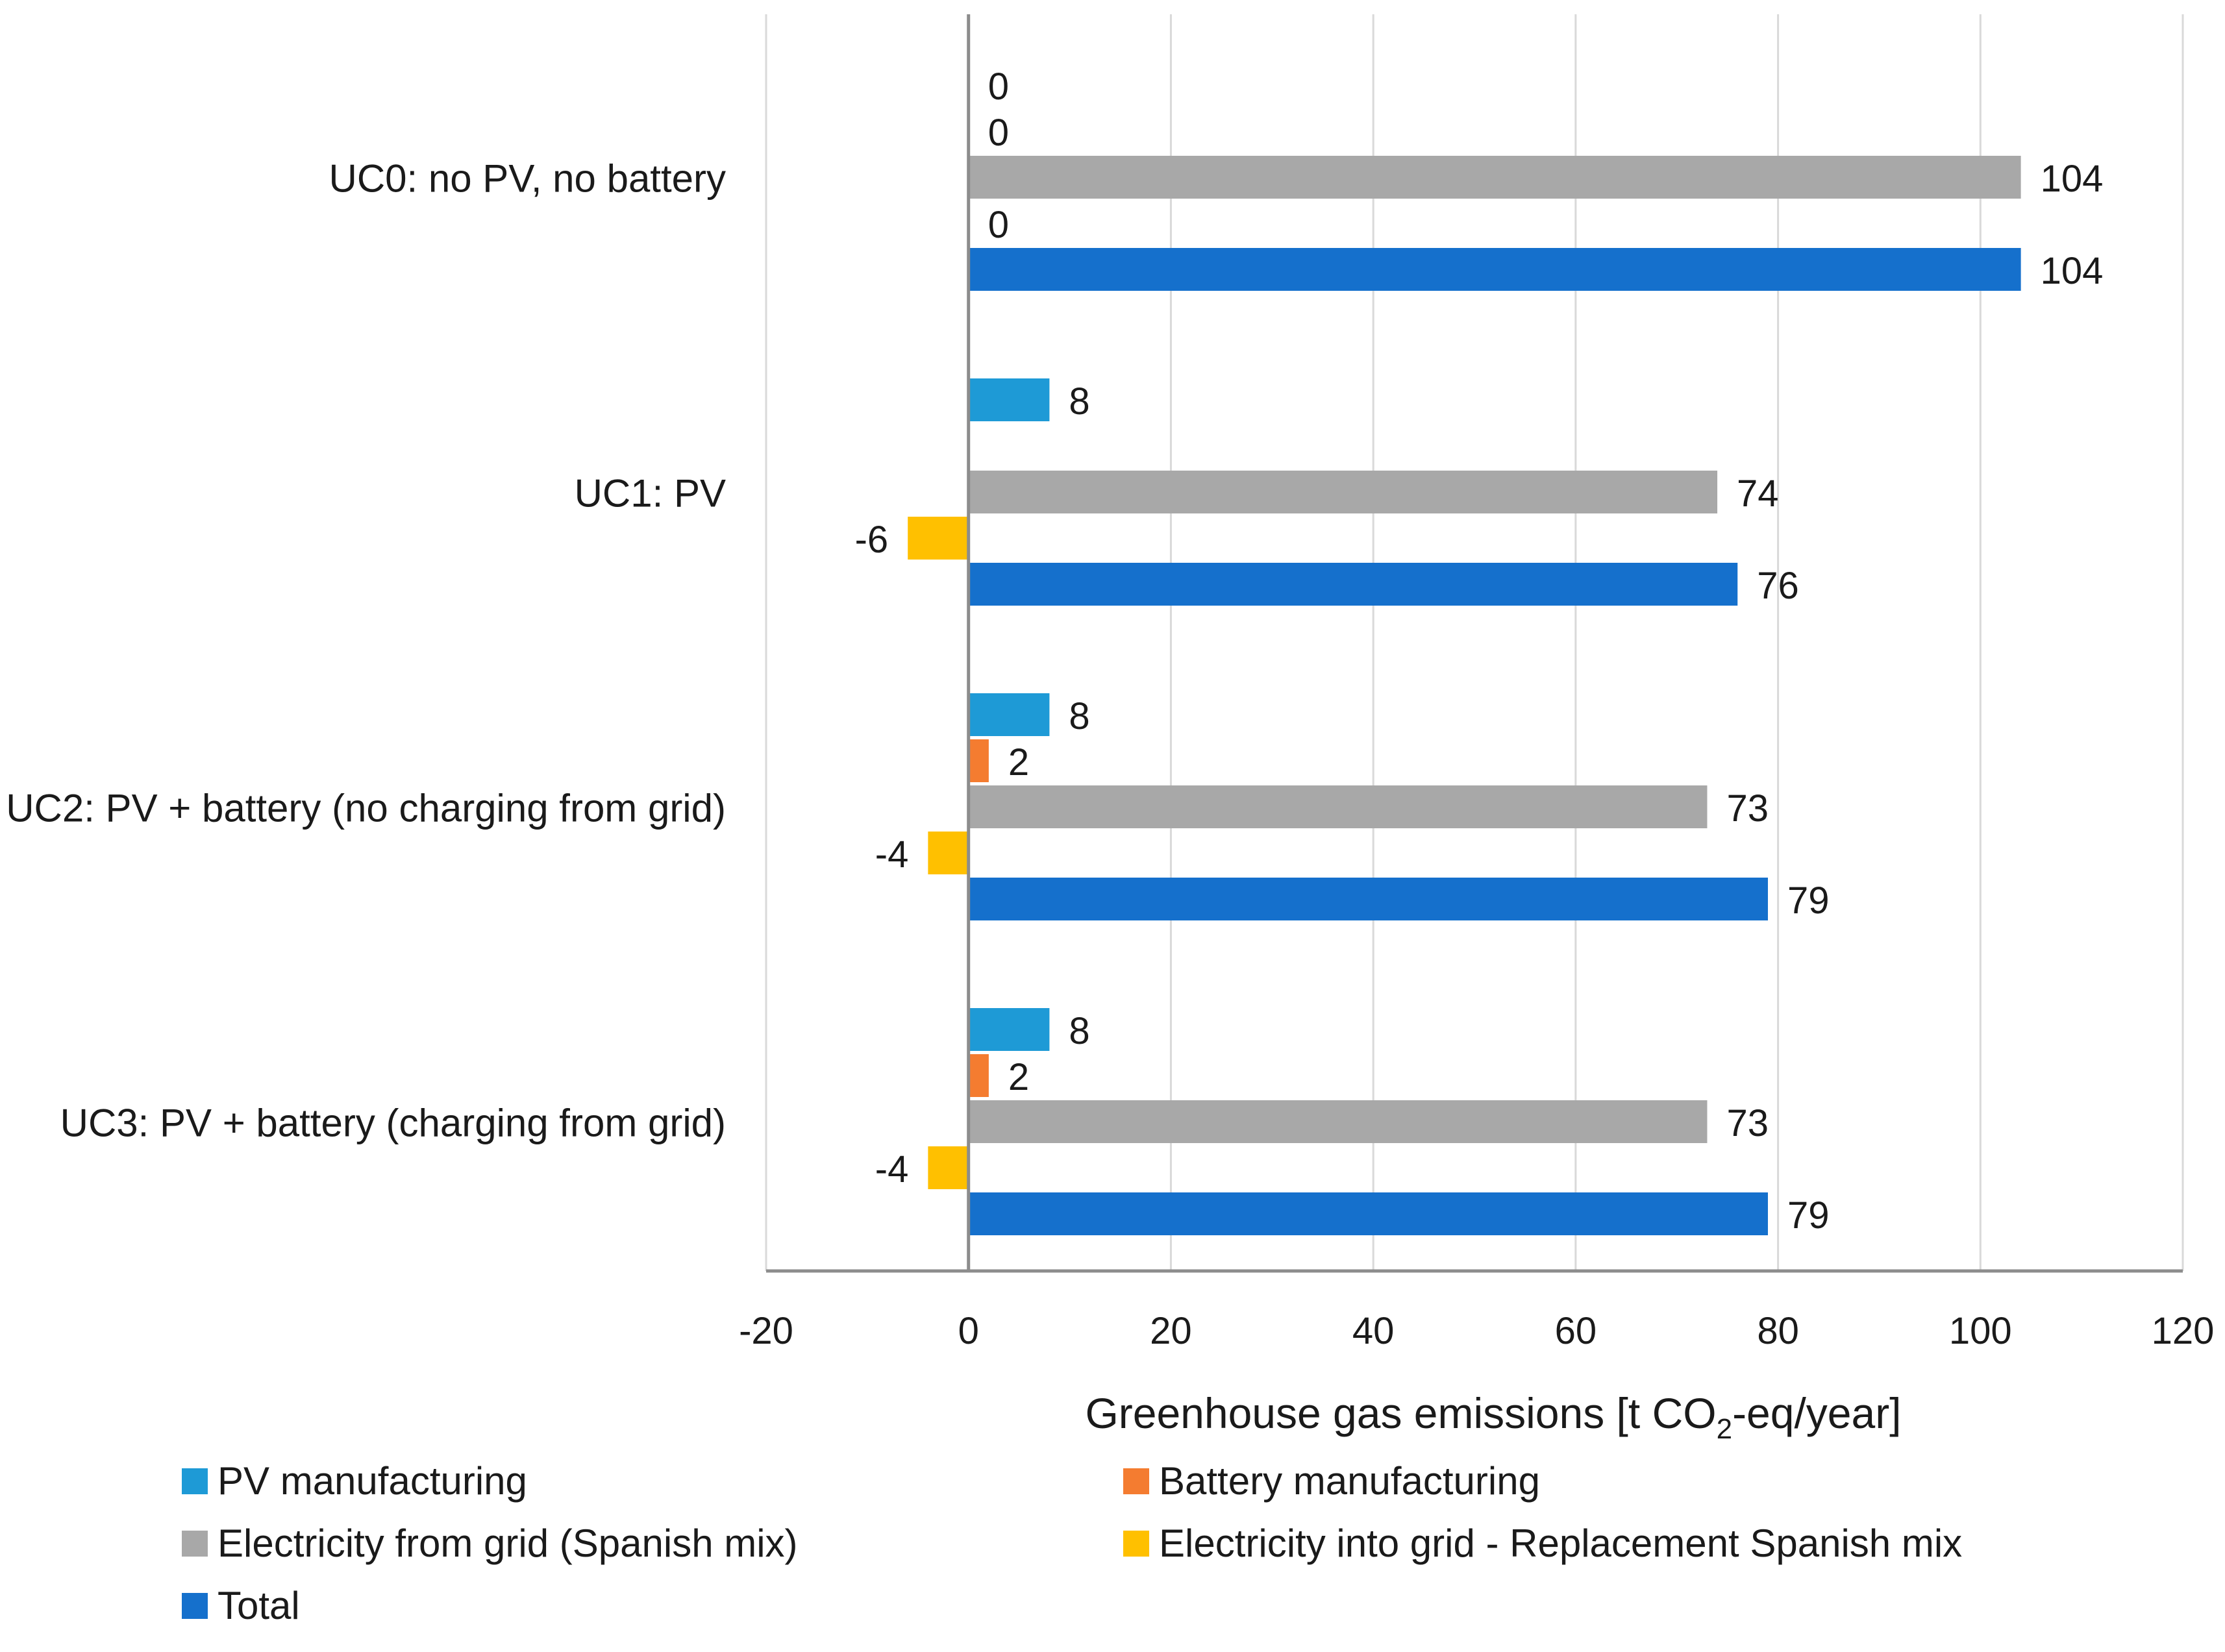 This screenshot has height=1652, width=2225. Describe the element at coordinates (2183, 1331) in the screenshot. I see `x-tick-label: 120` at that location.